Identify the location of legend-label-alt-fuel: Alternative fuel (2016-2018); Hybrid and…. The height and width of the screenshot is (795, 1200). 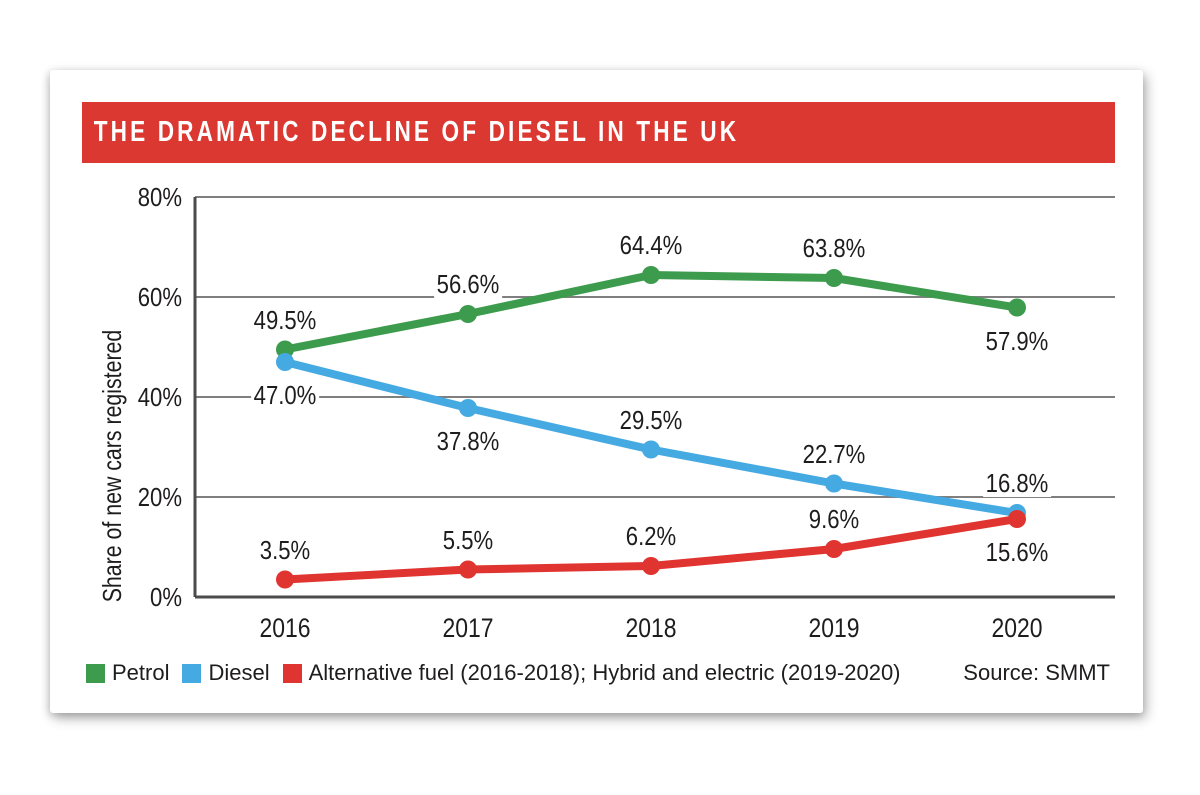
(604, 672).